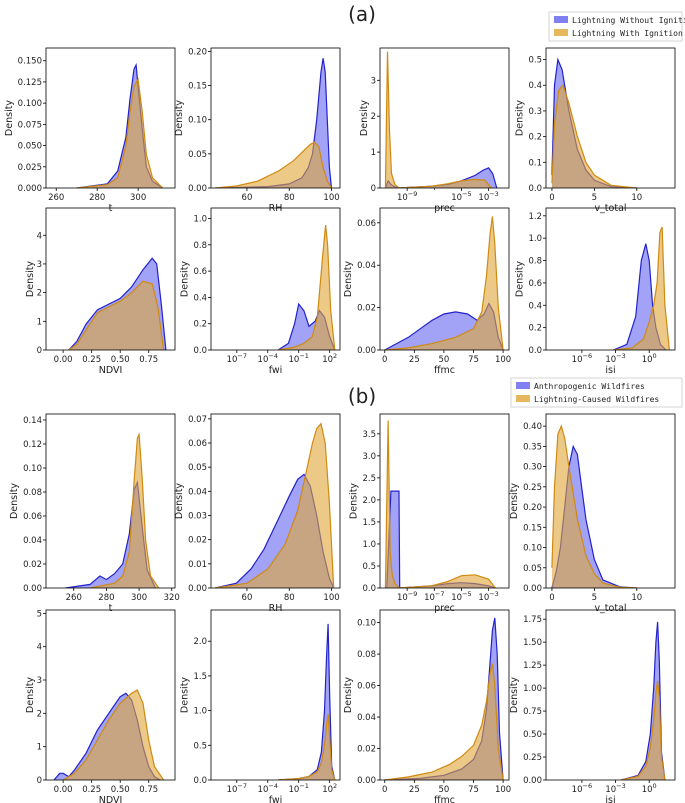 This screenshot has width=685, height=803. Describe the element at coordinates (32, 589) in the screenshot. I see `y-tick-label: 0.00` at that location.